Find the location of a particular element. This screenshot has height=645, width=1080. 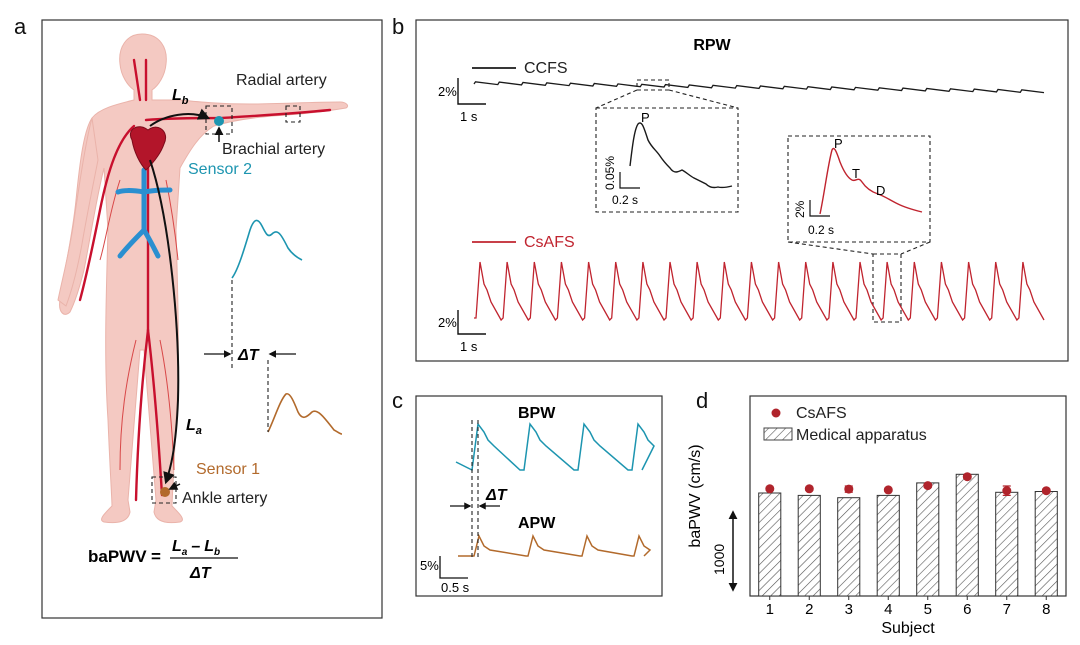

sensor-1-label: Sensor 1 is located at coordinates (228, 469).